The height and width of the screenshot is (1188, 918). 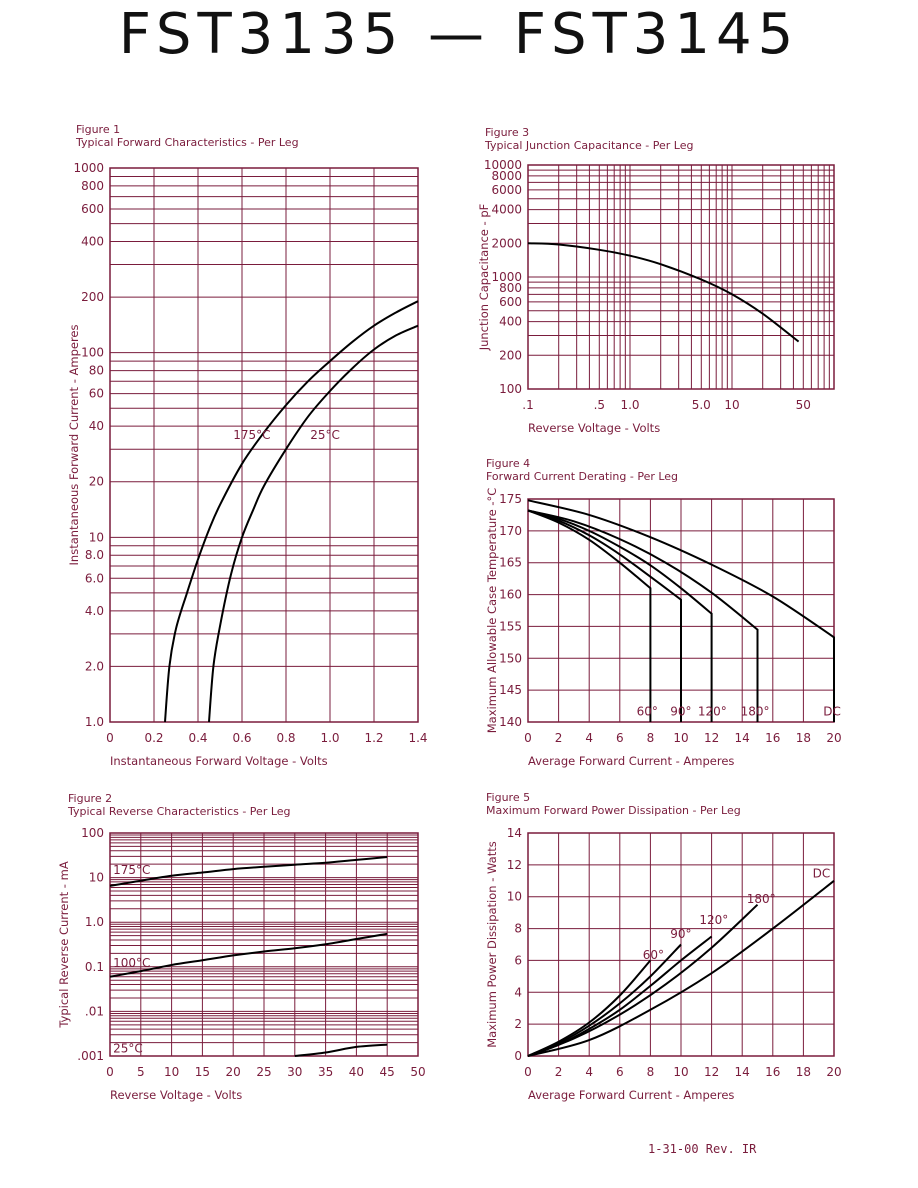 I want to click on fig4-xtick-label: 6, so click(x=620, y=738).